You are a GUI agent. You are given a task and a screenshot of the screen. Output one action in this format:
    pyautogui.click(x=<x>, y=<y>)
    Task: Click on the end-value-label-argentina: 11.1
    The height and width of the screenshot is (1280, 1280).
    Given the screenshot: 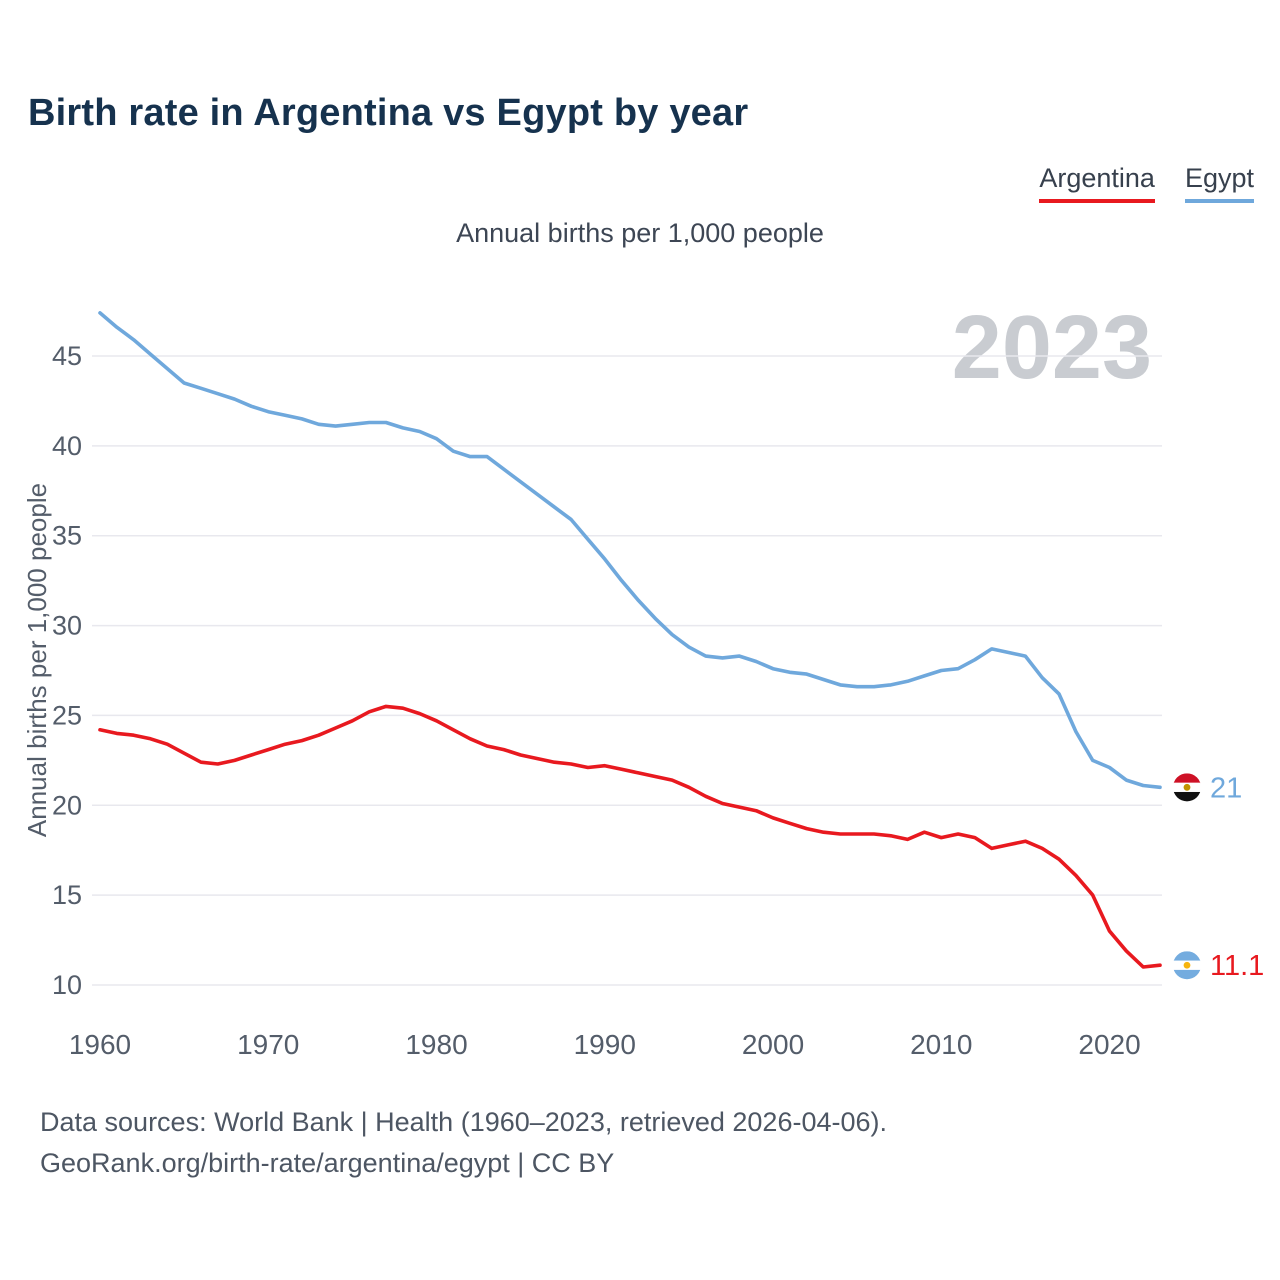 What is the action you would take?
    pyautogui.click(x=1237, y=966)
    